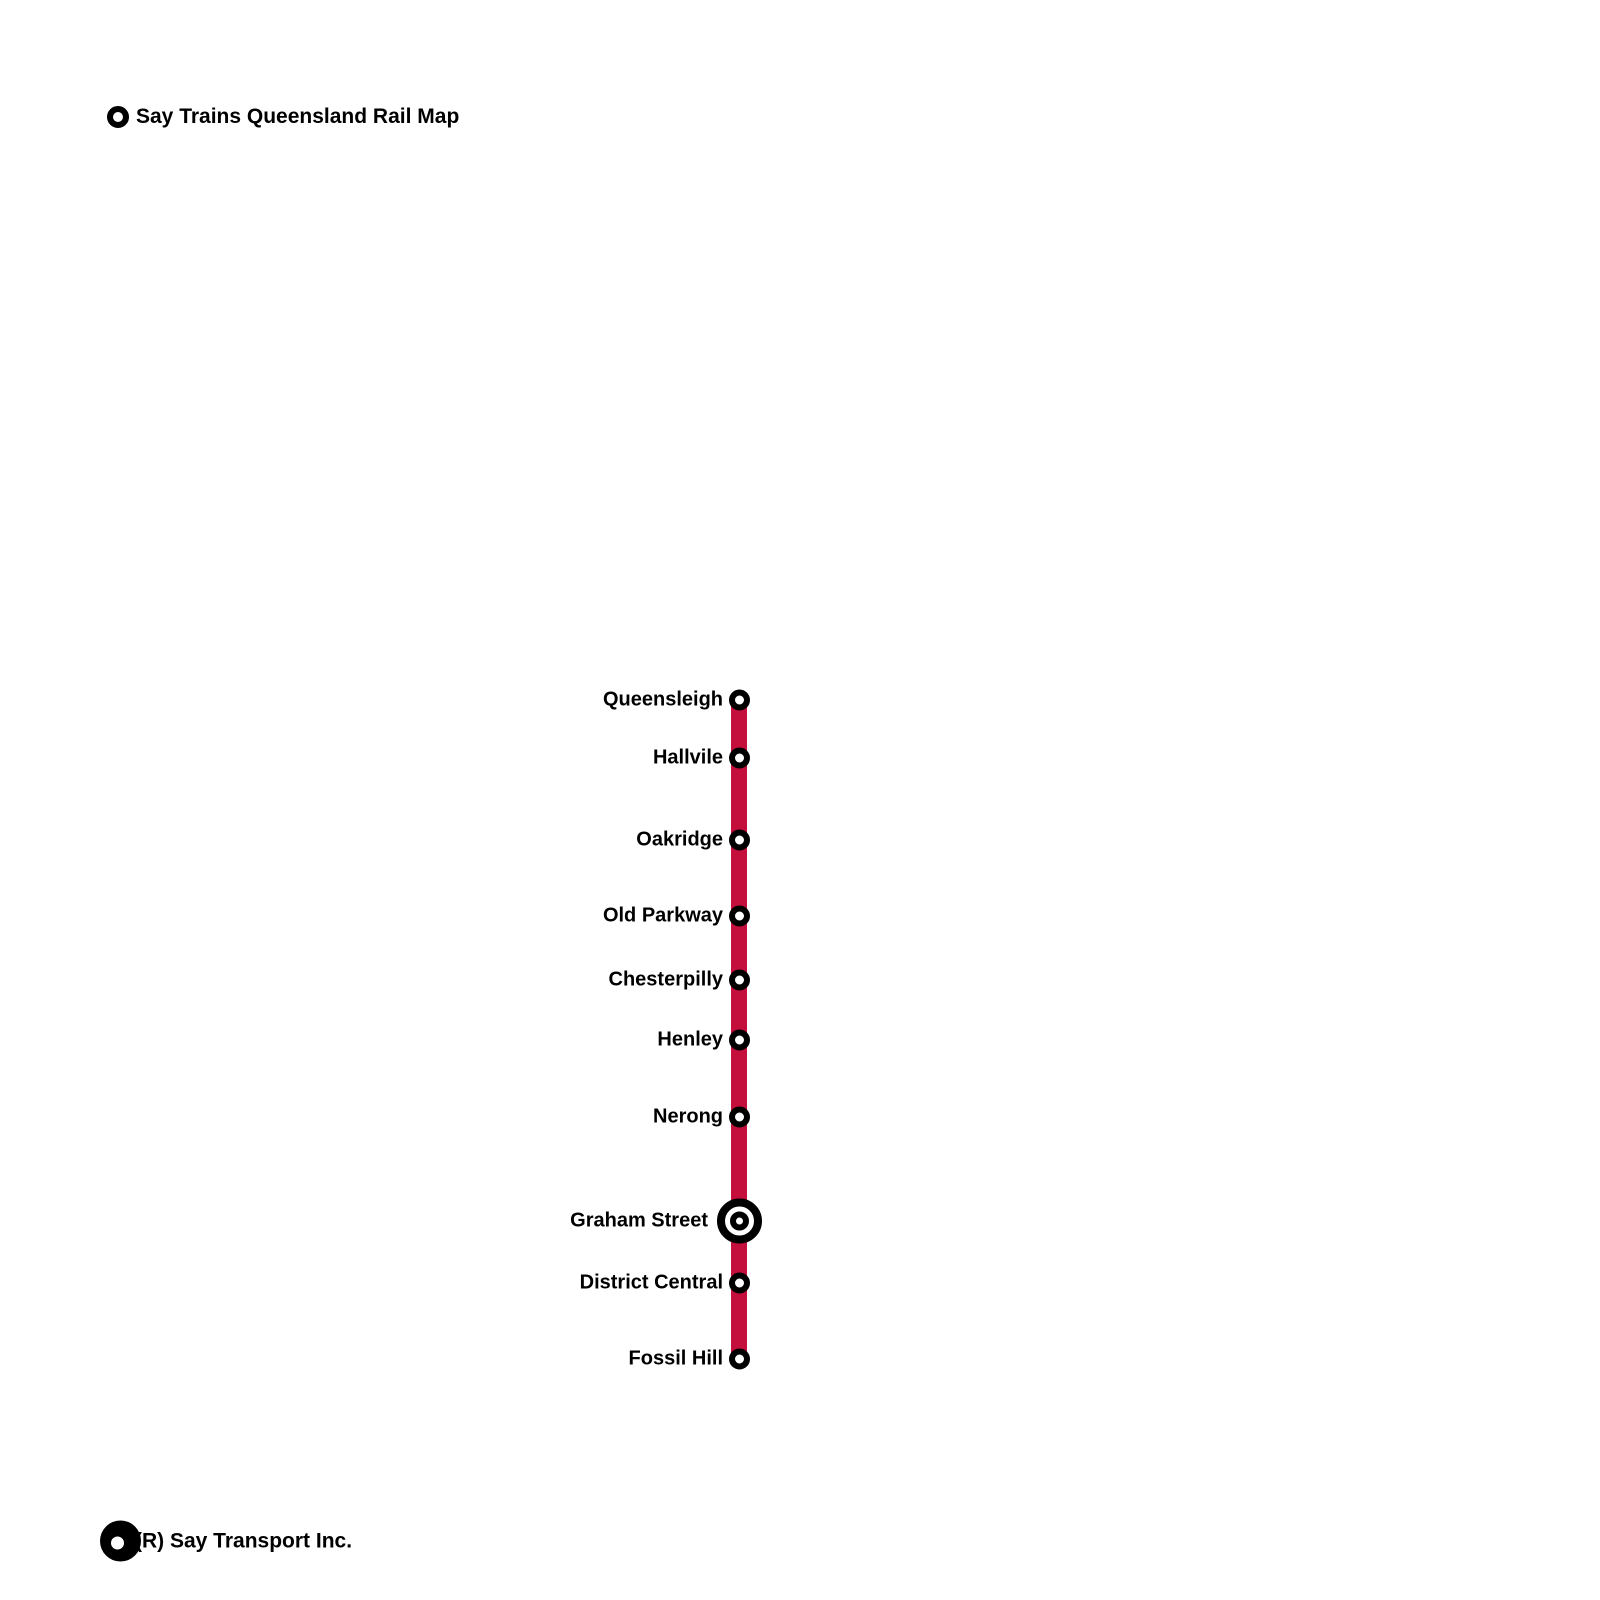 This screenshot has width=1600, height=1600. What do you see at coordinates (375, 1359) in the screenshot?
I see `station-row-fossil-hill: Fossil Hill` at bounding box center [375, 1359].